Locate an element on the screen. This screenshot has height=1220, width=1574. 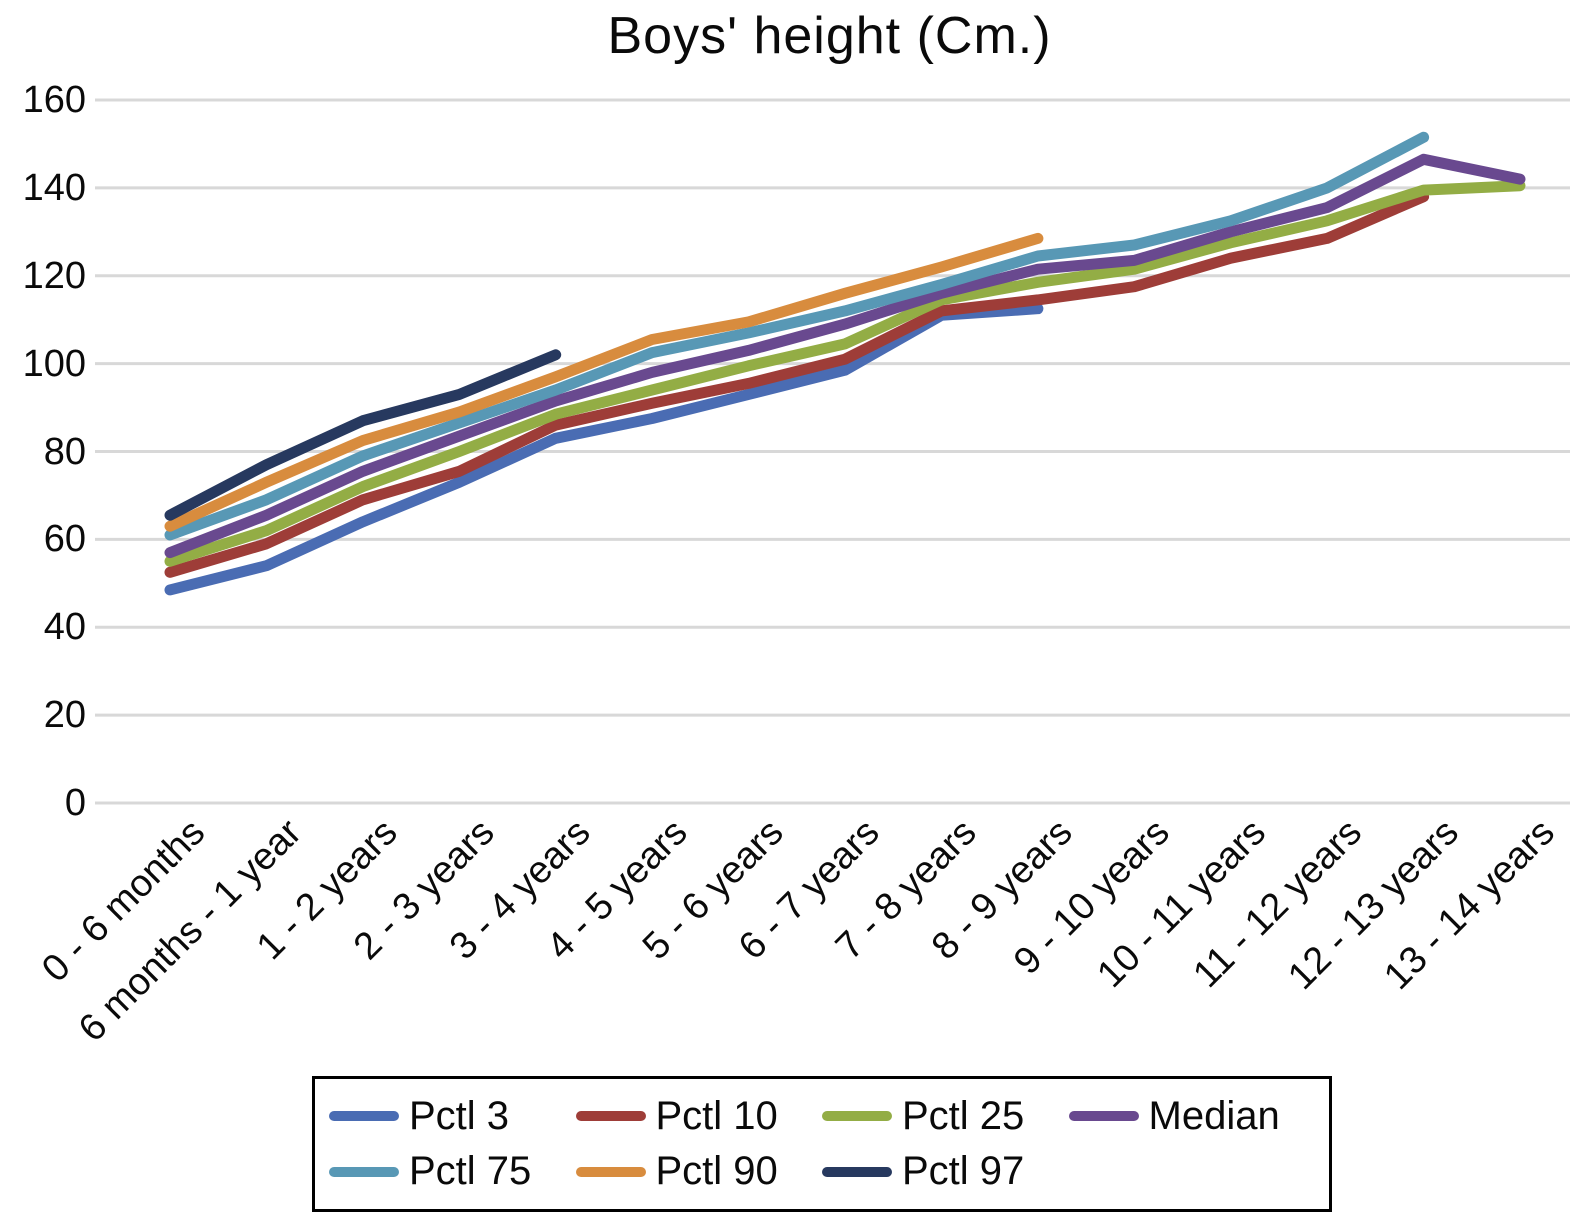
legend-label: Pctl 25 is located at coordinates (963, 1115).